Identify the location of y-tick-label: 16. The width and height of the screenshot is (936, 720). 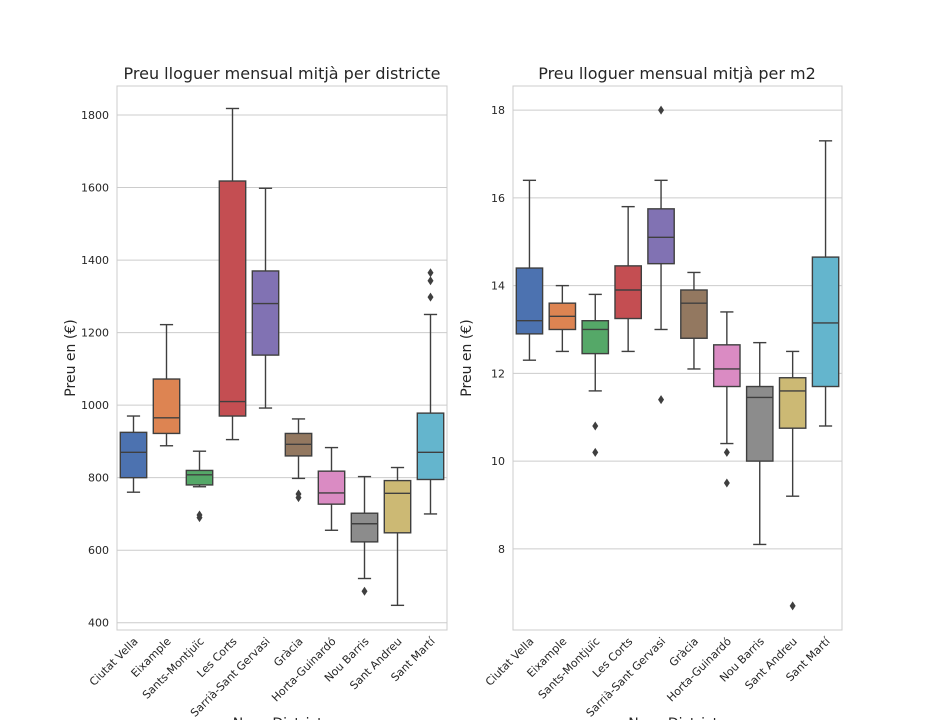
(498, 198).